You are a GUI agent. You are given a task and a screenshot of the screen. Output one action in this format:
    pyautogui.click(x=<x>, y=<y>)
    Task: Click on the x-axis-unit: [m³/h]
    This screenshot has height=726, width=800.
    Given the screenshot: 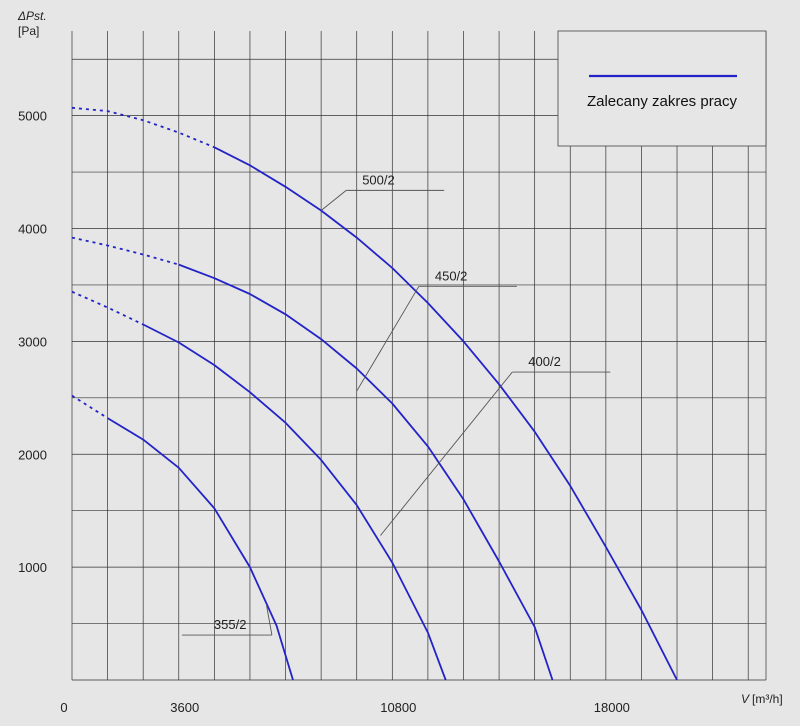 What is the action you would take?
    pyautogui.click(x=767, y=699)
    